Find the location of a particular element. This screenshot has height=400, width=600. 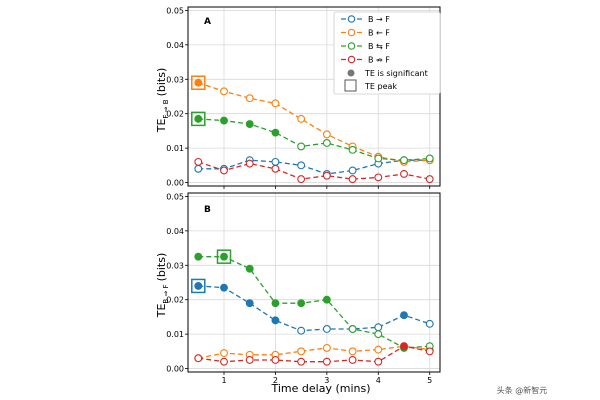

y-tick-label: 0.04 is located at coordinates (175, 231).